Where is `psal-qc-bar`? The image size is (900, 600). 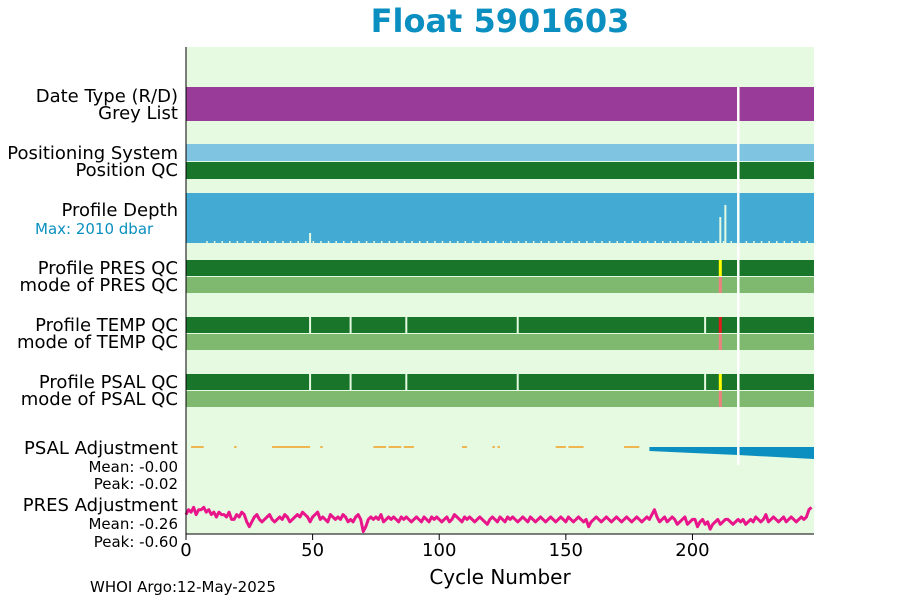
psal-qc-bar is located at coordinates (500, 382).